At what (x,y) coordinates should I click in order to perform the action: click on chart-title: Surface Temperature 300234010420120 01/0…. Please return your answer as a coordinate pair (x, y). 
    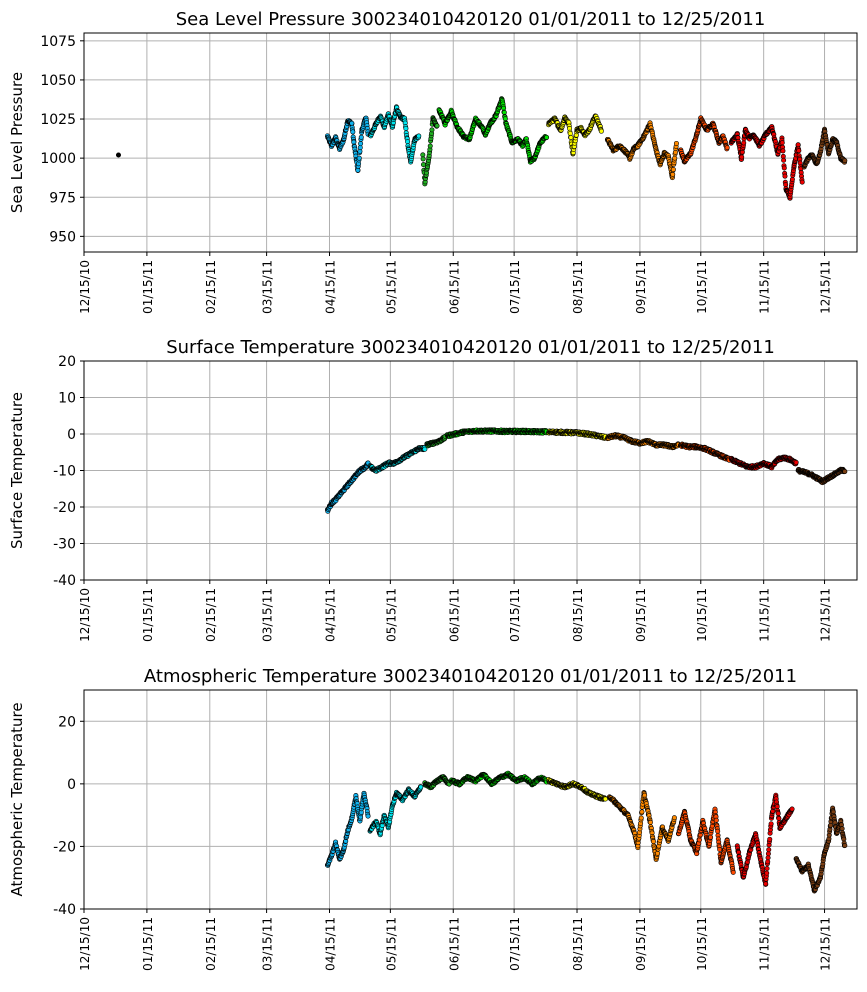
    Looking at the image, I should click on (470, 347).